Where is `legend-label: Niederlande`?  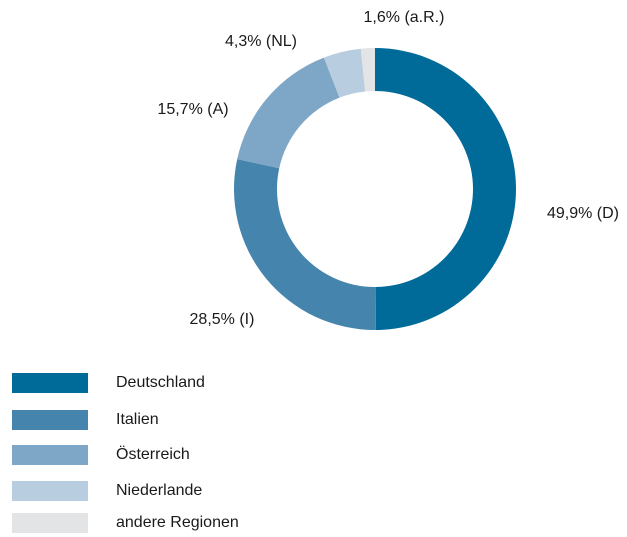
legend-label: Niederlande is located at coordinates (159, 490).